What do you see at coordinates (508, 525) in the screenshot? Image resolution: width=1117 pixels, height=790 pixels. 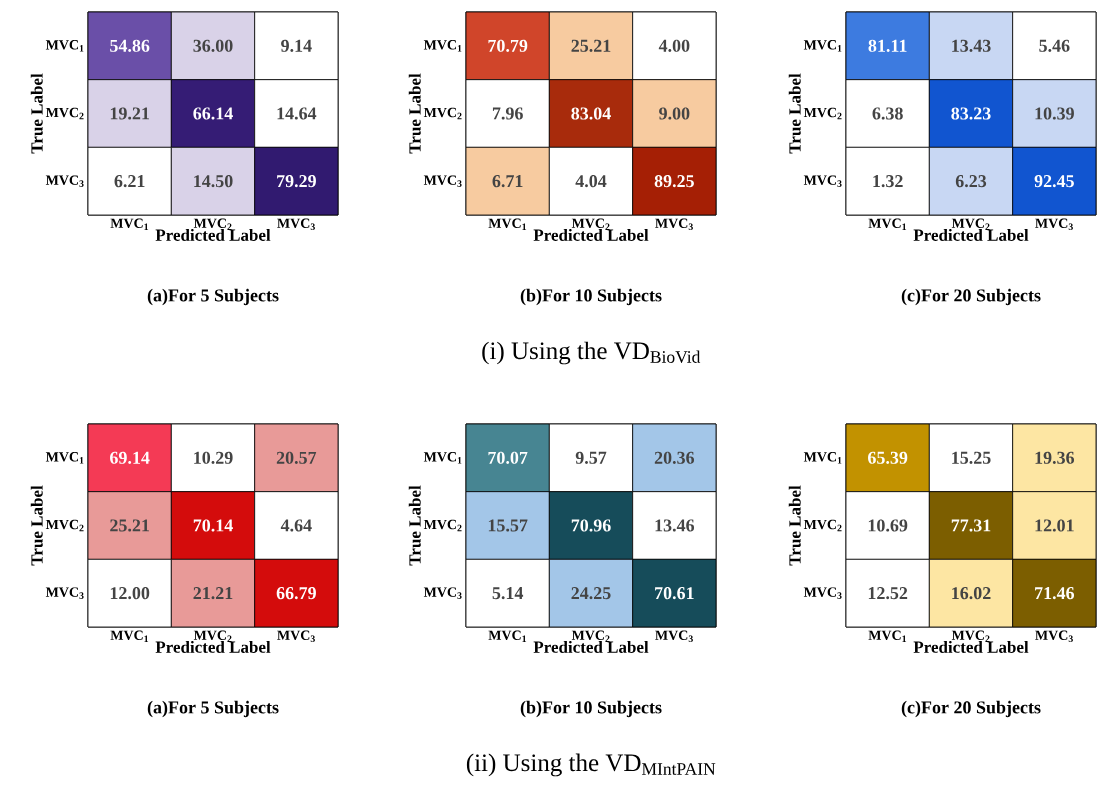 I see `data-label: 15.57` at bounding box center [508, 525].